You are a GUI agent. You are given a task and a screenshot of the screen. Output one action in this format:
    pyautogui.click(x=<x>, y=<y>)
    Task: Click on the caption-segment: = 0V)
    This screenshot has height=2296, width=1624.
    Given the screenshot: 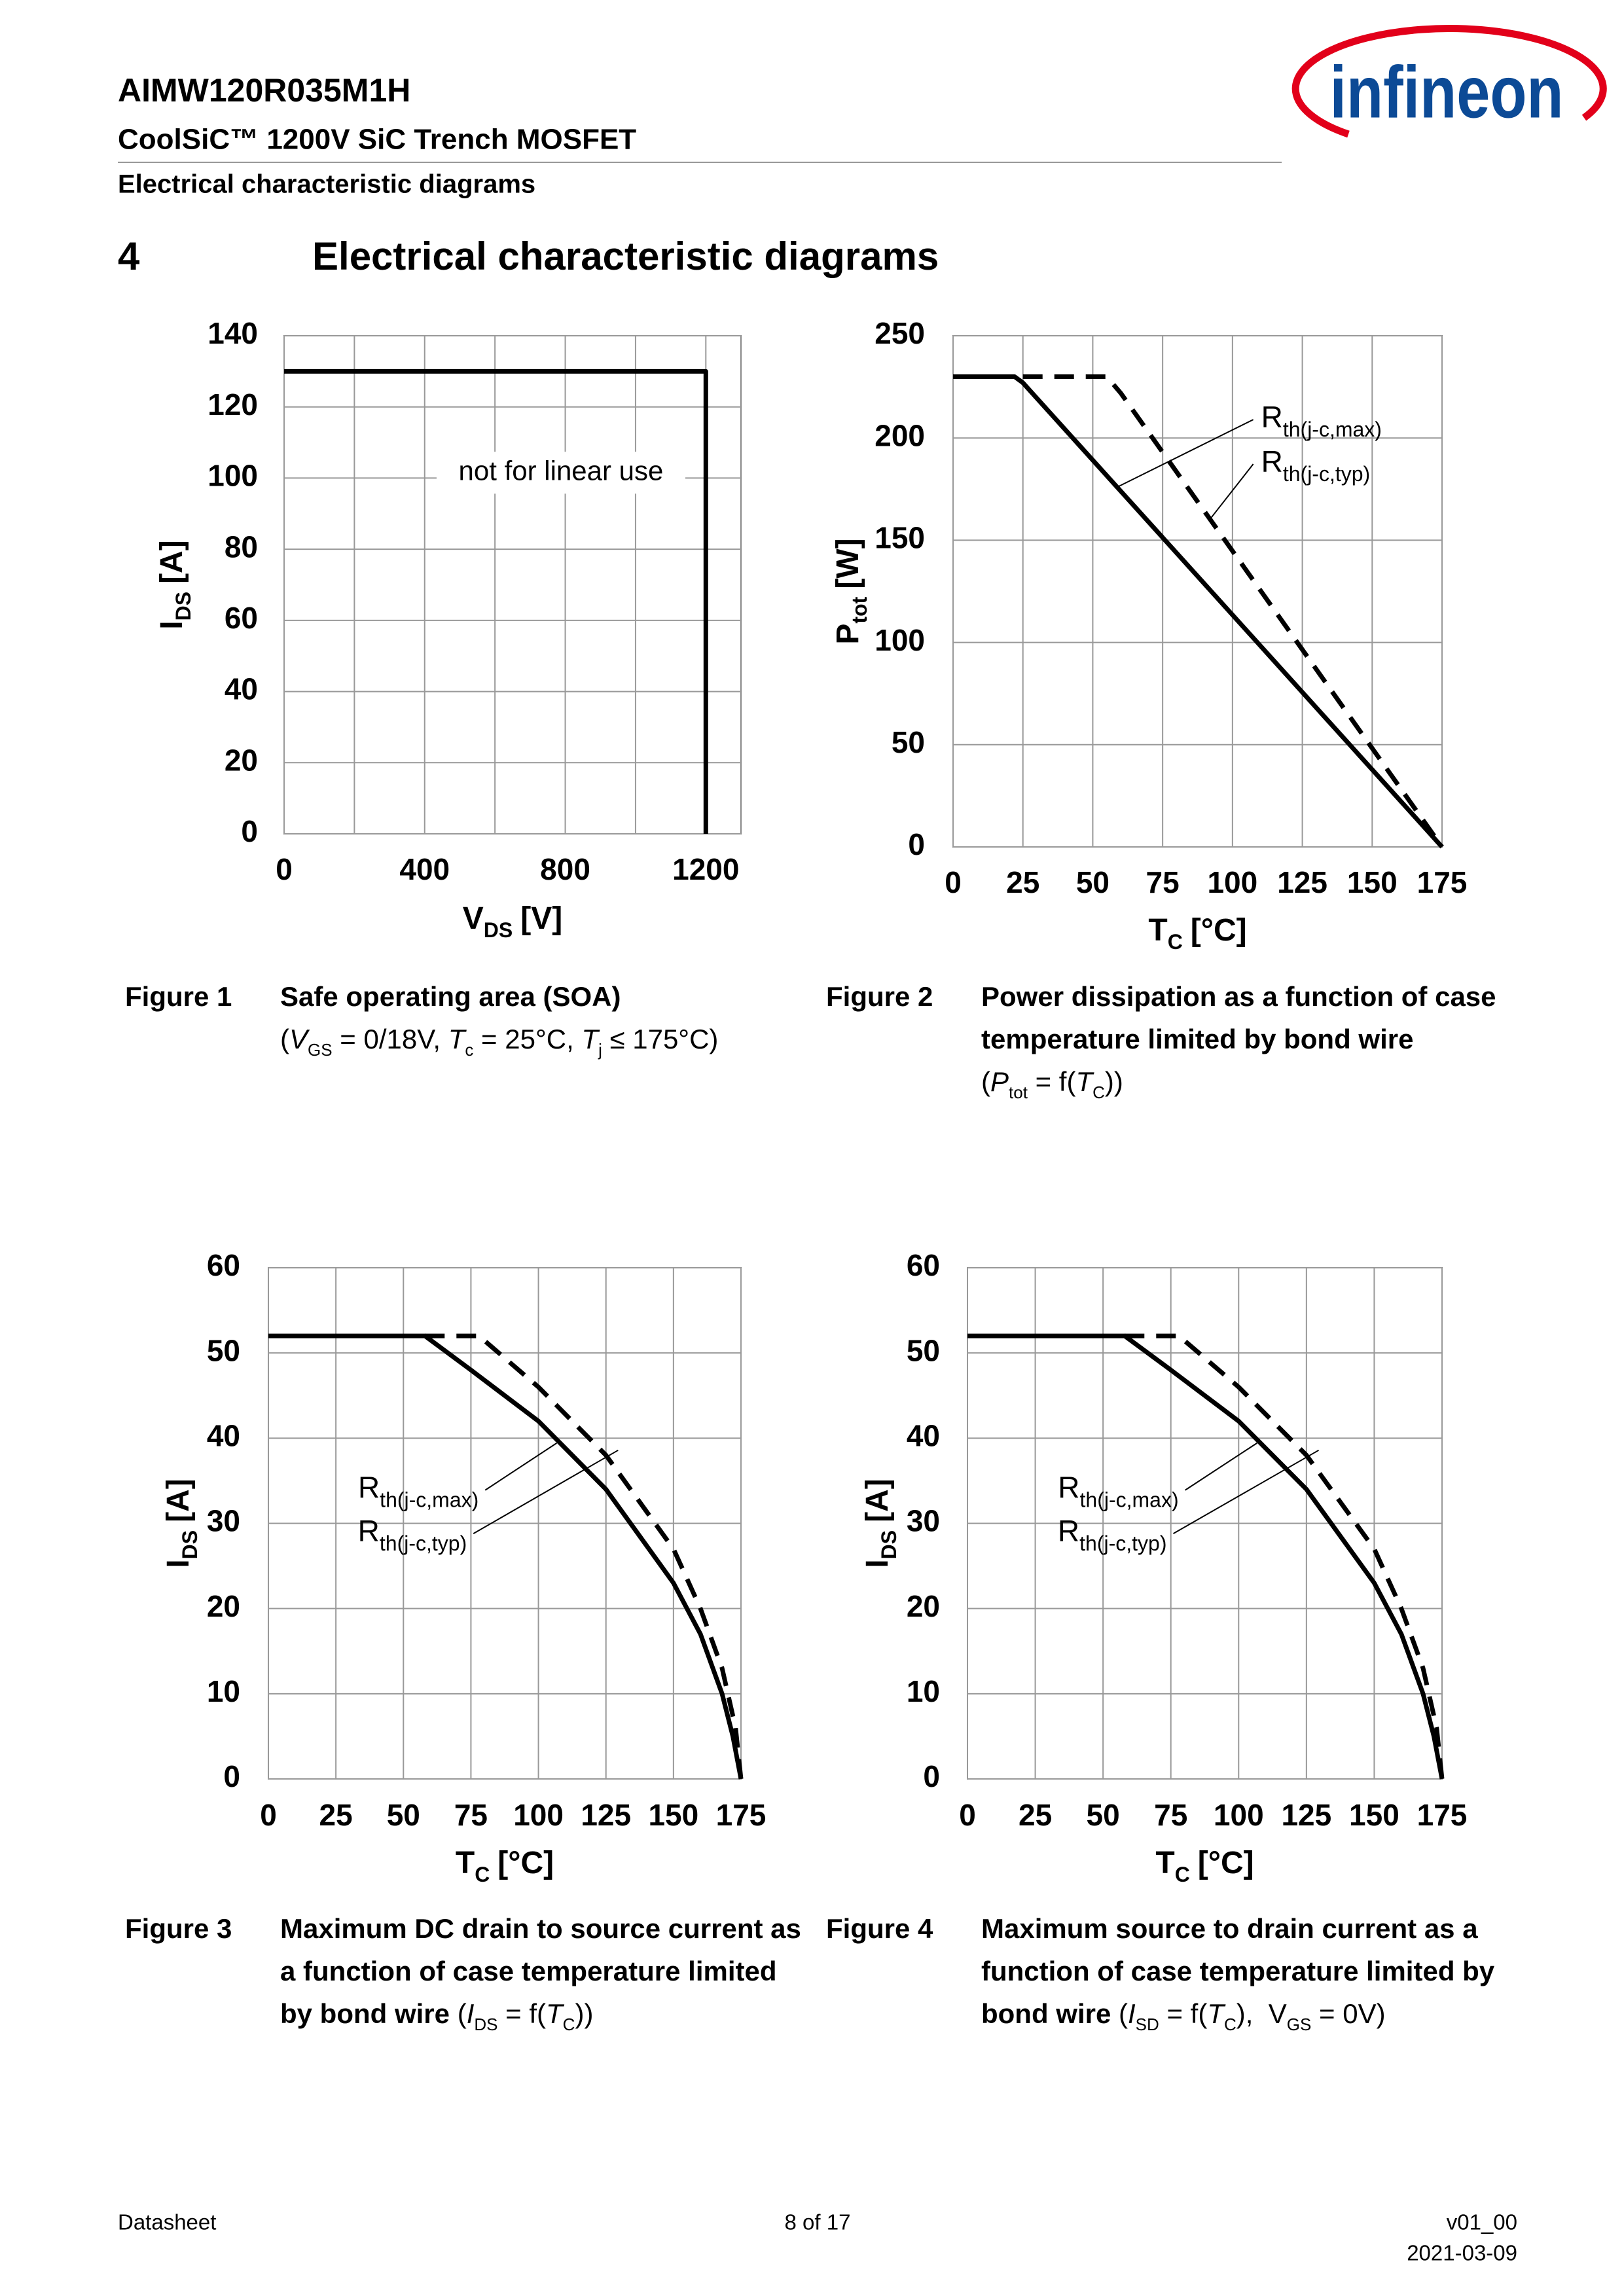 What is the action you would take?
    pyautogui.click(x=1348, y=2013)
    